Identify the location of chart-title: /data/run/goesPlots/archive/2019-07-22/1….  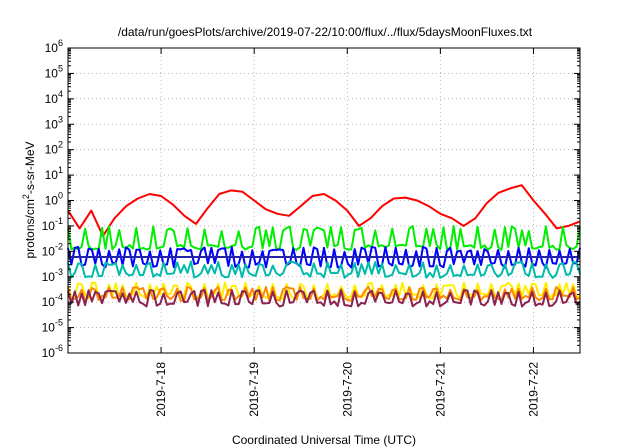
(325, 32).